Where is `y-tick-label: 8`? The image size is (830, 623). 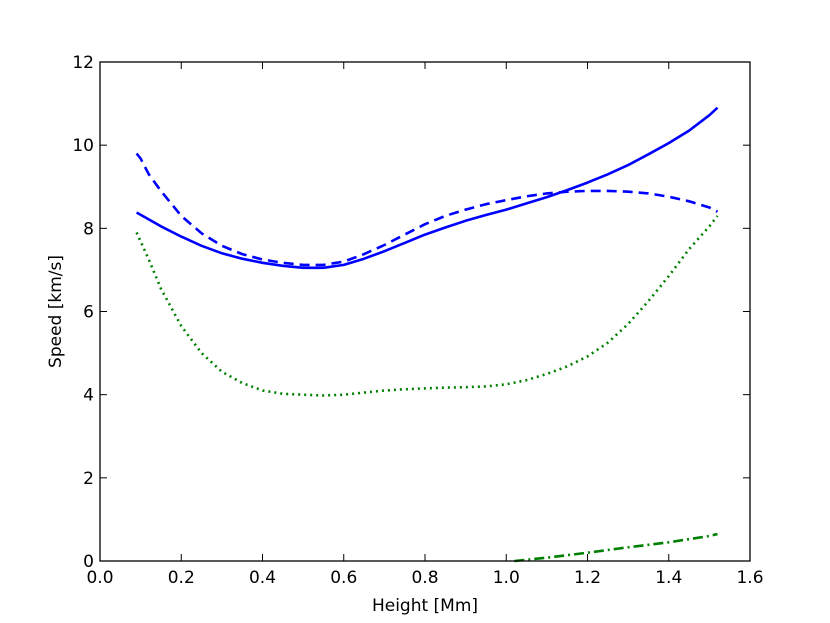
y-tick-label: 8 is located at coordinates (88, 229).